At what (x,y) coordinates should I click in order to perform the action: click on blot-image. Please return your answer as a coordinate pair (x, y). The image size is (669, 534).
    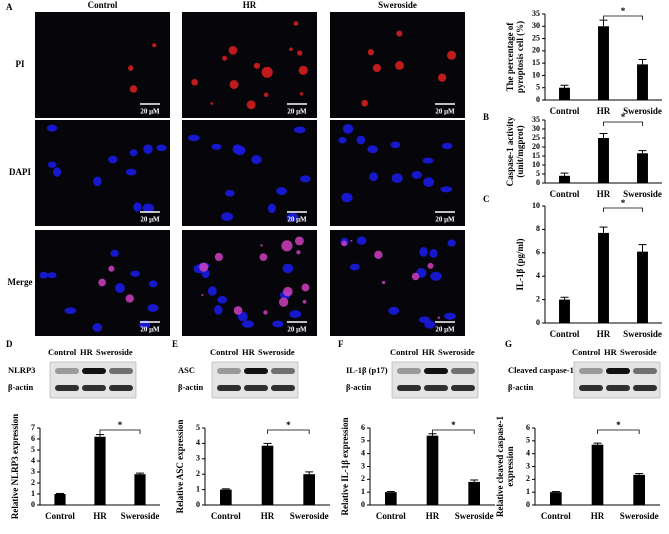
    Looking at the image, I should click on (255, 380).